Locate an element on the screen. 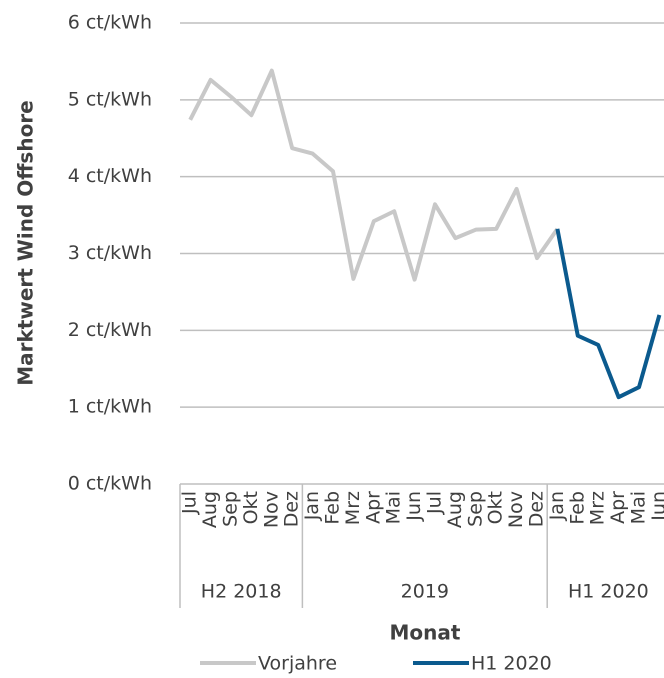  line-series is located at coordinates (608, 314).